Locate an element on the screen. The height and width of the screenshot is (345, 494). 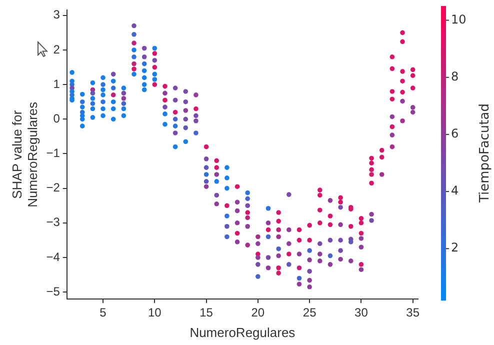
x-tick-label: 5 is located at coordinates (103, 313).